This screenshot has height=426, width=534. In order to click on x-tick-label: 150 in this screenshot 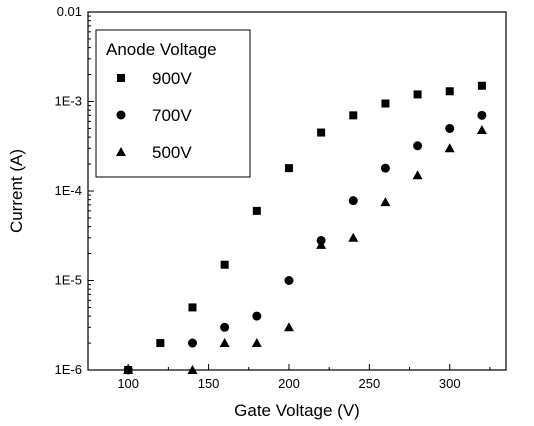, I will do `click(209, 383)`.